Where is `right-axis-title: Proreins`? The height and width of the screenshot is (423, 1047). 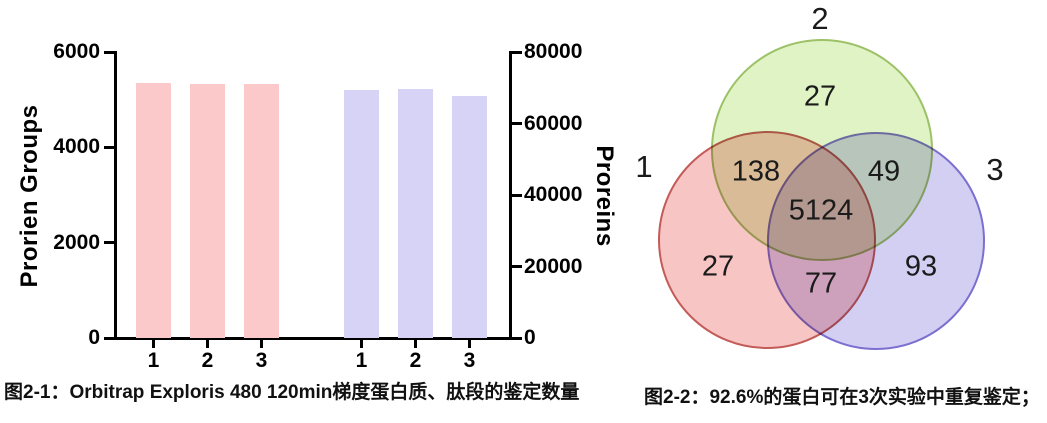
right-axis-title: Proreins is located at coordinates (604, 196).